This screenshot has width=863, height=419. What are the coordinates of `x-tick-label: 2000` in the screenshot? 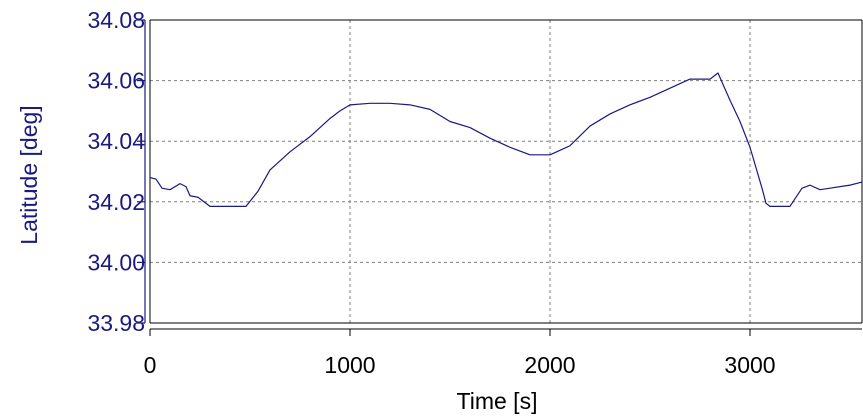 It's located at (549, 365).